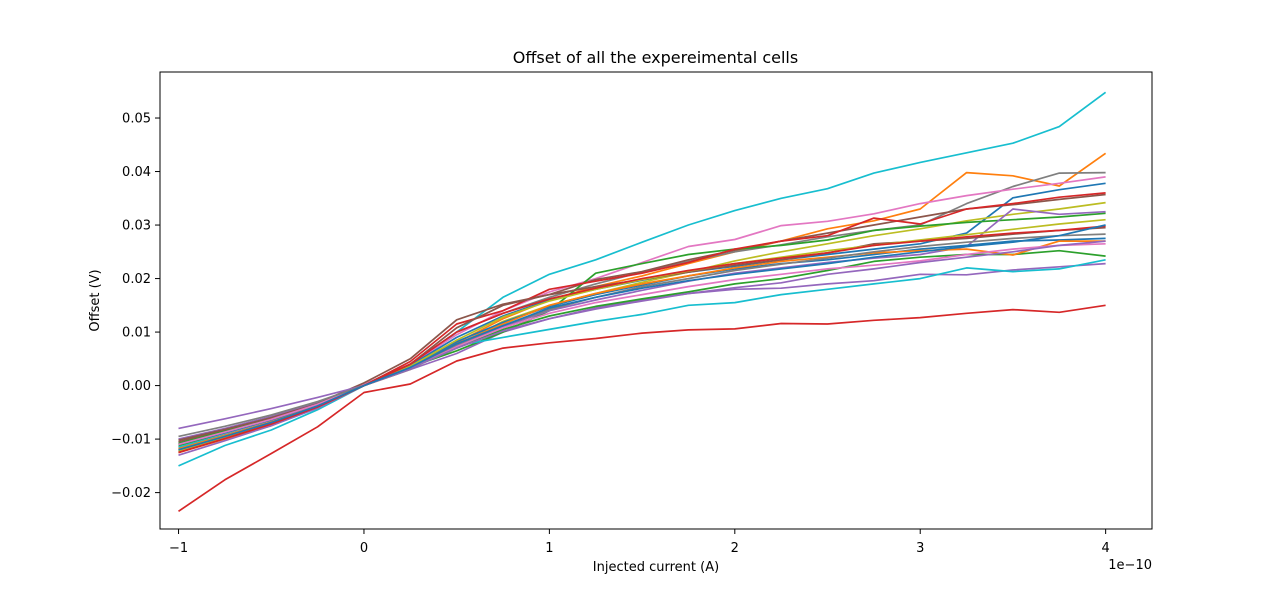 The height and width of the screenshot is (596, 1280). Describe the element at coordinates (136, 279) in the screenshot. I see `y-tick-label: 0.02` at that location.